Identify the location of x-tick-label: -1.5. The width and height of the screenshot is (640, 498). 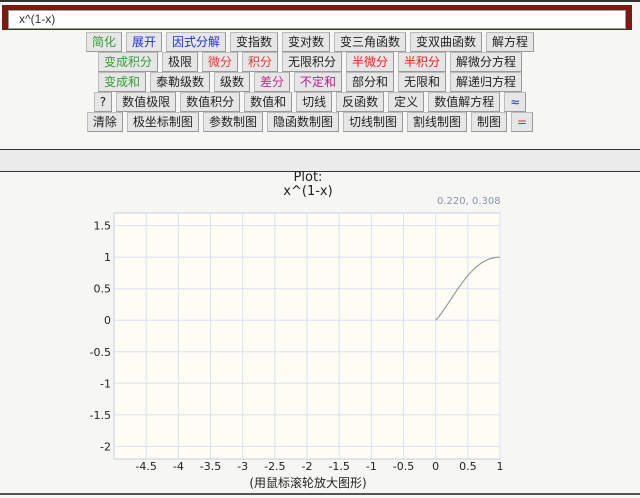
(338, 466).